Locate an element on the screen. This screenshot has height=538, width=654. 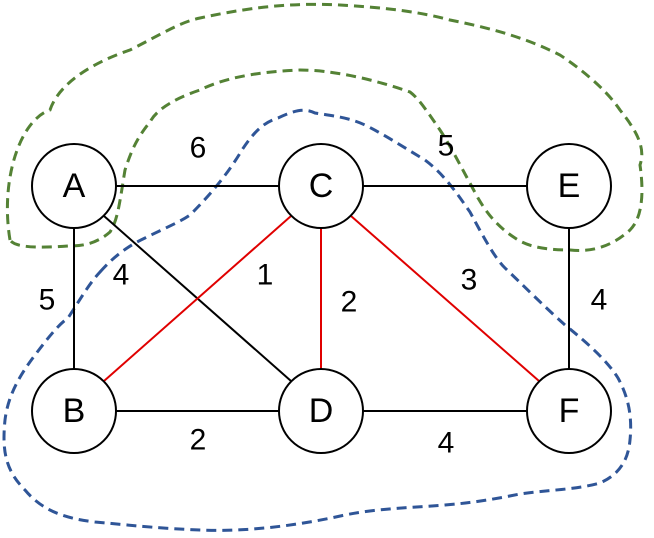
node-label: E is located at coordinates (569, 186).